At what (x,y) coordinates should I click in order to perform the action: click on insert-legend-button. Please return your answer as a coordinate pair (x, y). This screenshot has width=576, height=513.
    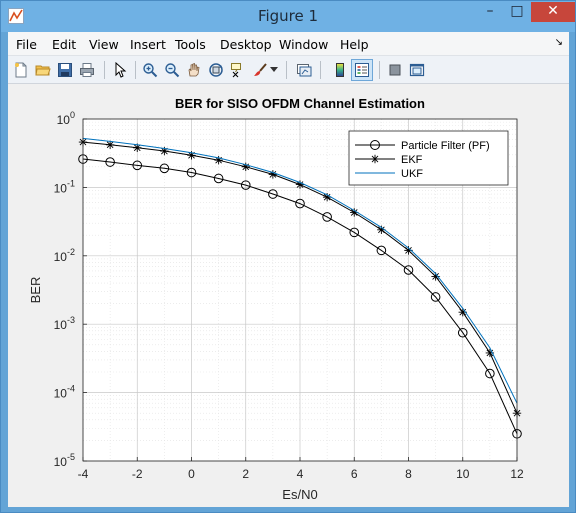
    Looking at the image, I should click on (362, 70).